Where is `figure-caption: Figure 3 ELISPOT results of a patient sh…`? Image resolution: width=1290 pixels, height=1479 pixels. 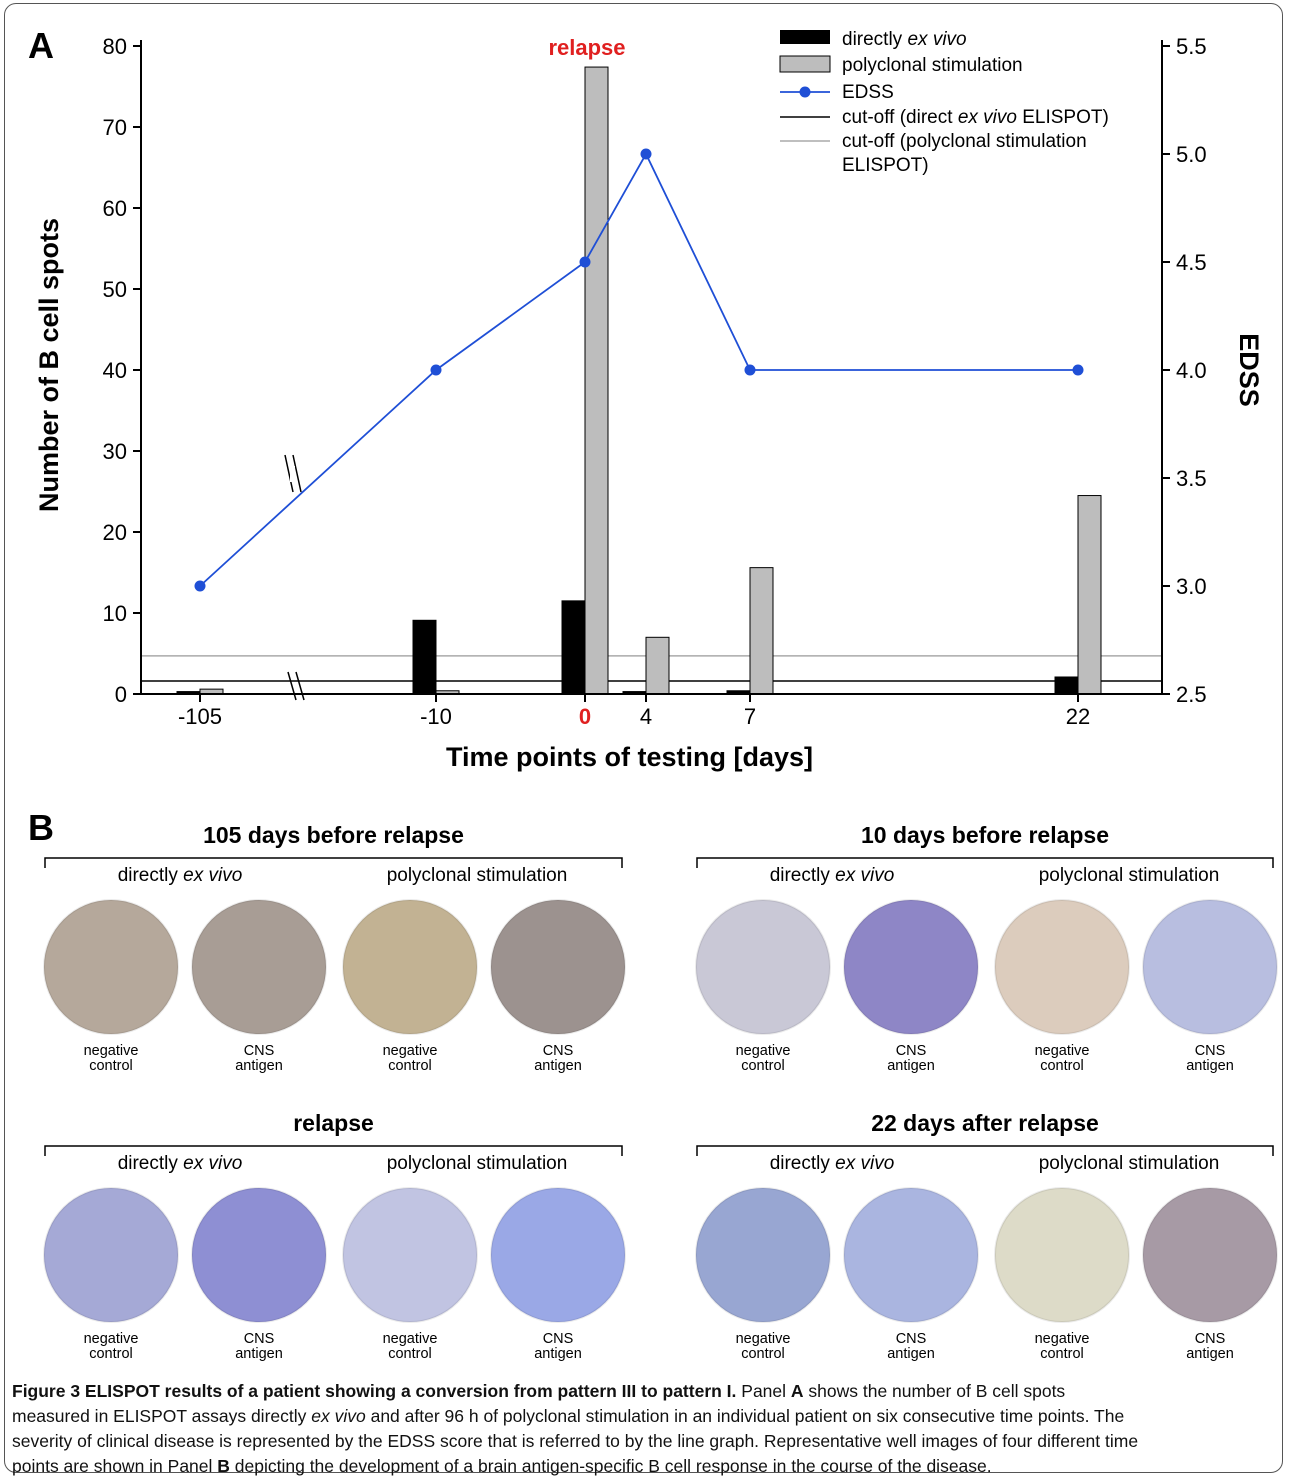 figure-caption: Figure 3 ELISPOT results of a patient sh… is located at coordinates (643, 1429).